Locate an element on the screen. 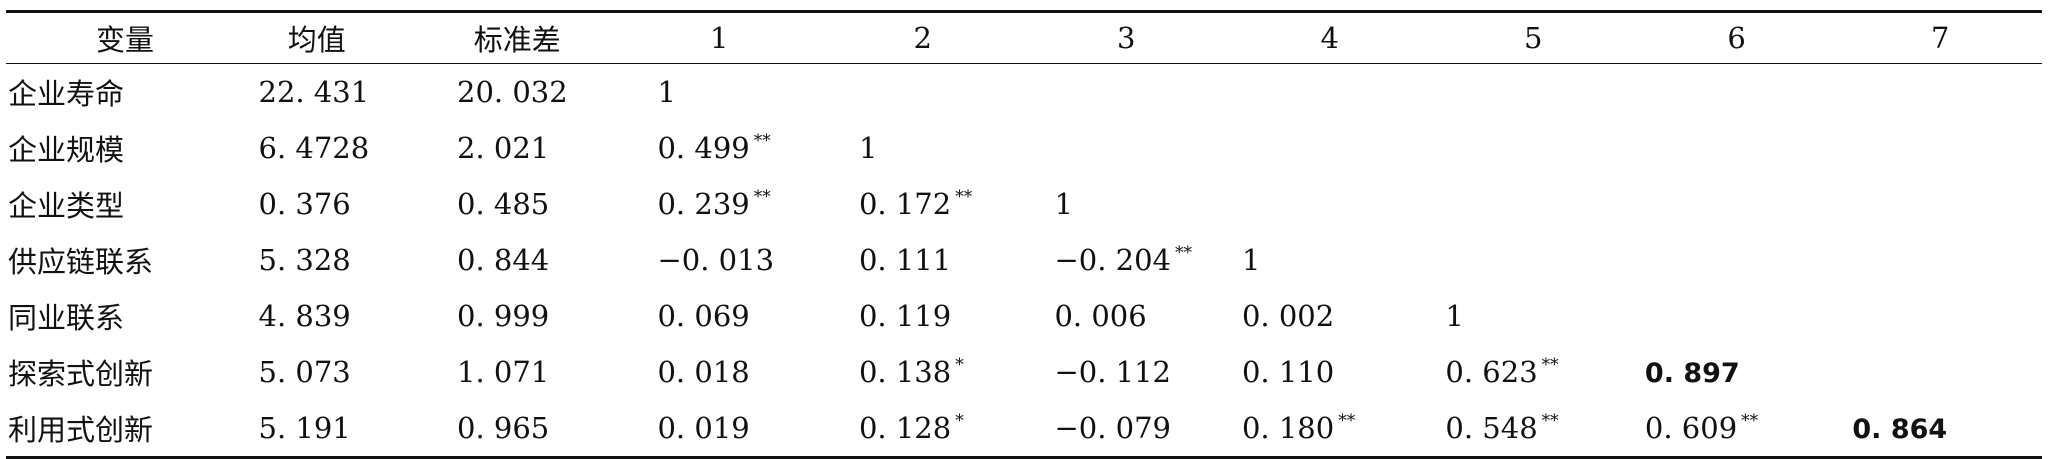  table-row: 企业类型 0. 376 0. 485 0. 239 ** 0. 172 ** 1 is located at coordinates (1024, 204).